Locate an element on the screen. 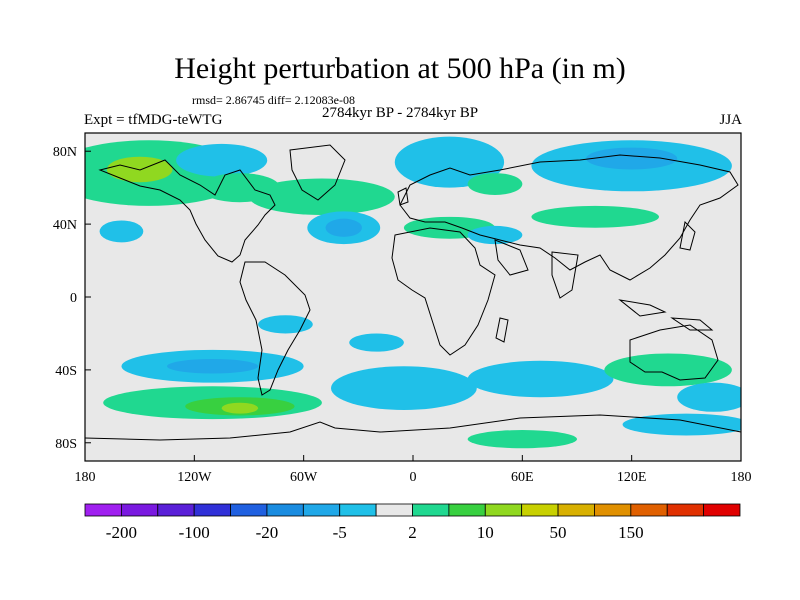  x-tick-label-6: 180 is located at coordinates (741, 477).